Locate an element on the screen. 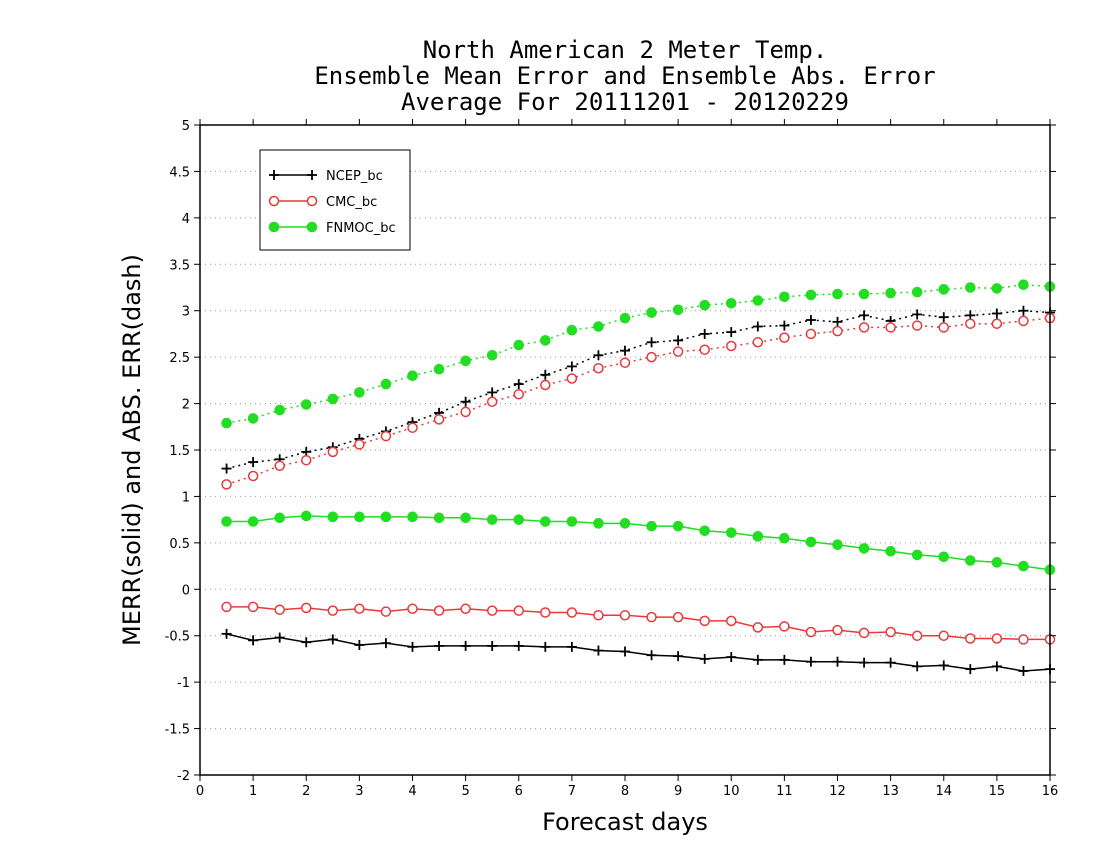 The height and width of the screenshot is (850, 1100). x-axis-label: Forecast days is located at coordinates (625, 822).